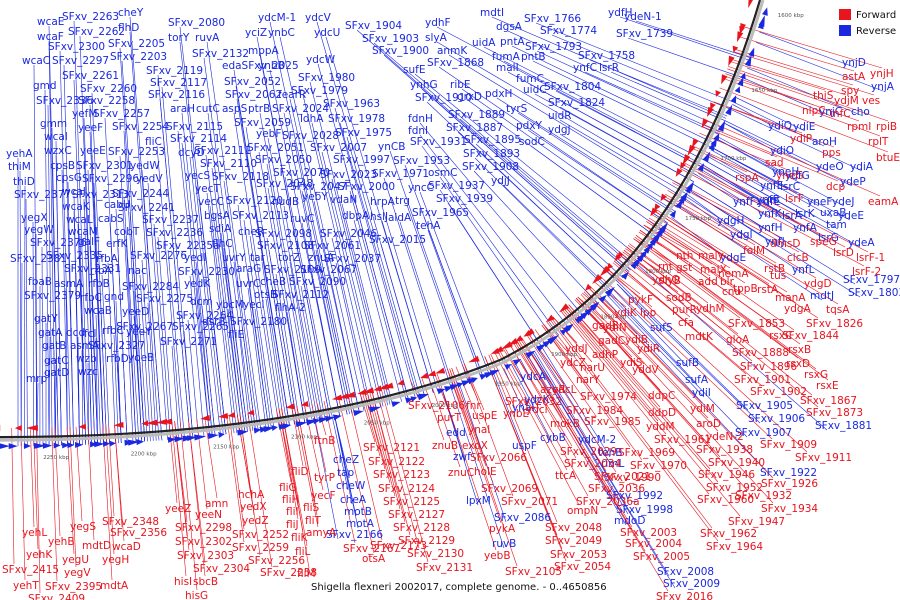  Describe the element at coordinates (830, 167) in the screenshot. I see `reverse-gene-label: ydeO` at that location.